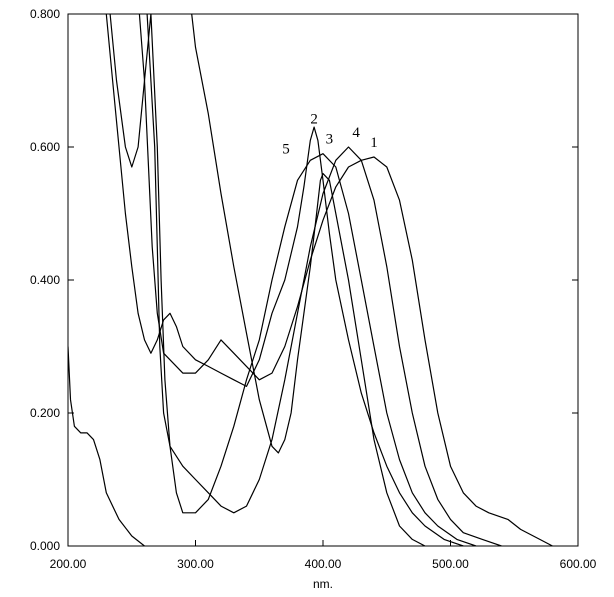 The width and height of the screenshot is (614, 597). Describe the element at coordinates (45, 280) in the screenshot. I see `y-tick-label: 0.400` at that location.